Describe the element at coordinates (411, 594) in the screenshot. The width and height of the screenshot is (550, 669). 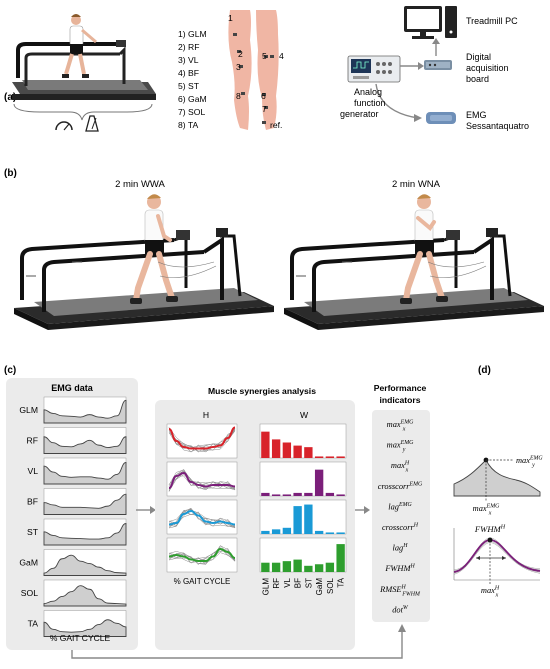
I see `indicator-sub: FWHM` at that location.